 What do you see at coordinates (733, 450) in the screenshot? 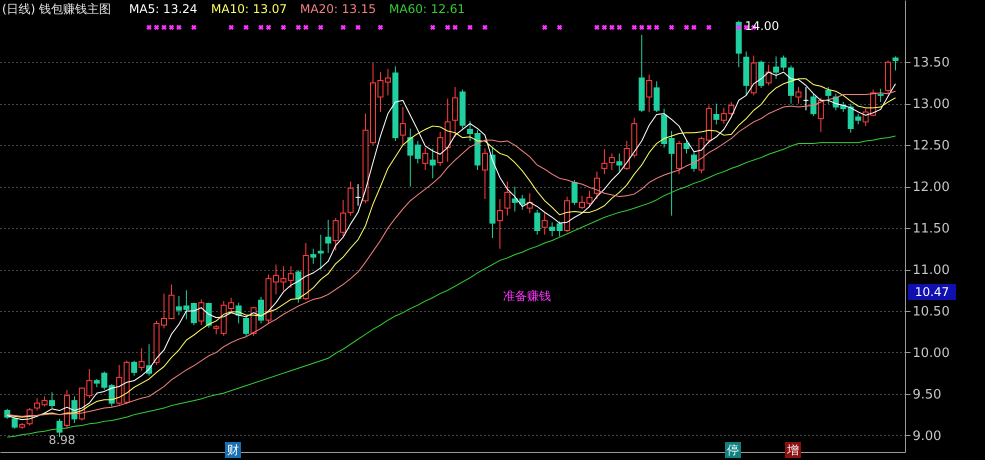
I see `annotation: 停` at bounding box center [733, 450].